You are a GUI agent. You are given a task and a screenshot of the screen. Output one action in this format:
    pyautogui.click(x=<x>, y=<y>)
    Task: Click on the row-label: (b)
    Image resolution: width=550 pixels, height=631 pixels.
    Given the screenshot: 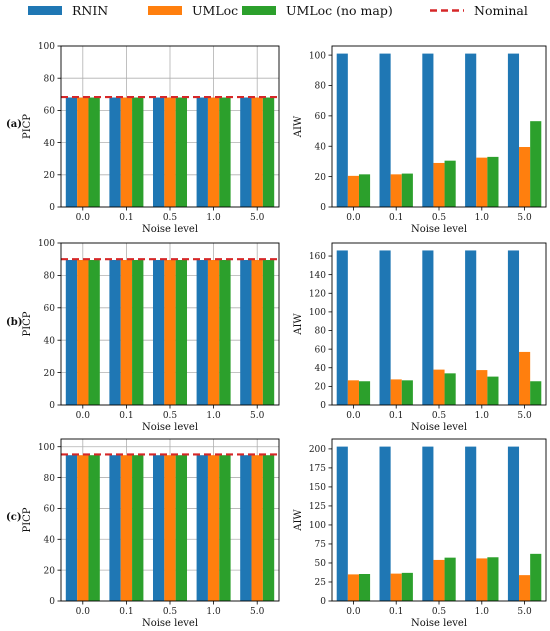 What is the action you would take?
    pyautogui.click(x=14, y=322)
    